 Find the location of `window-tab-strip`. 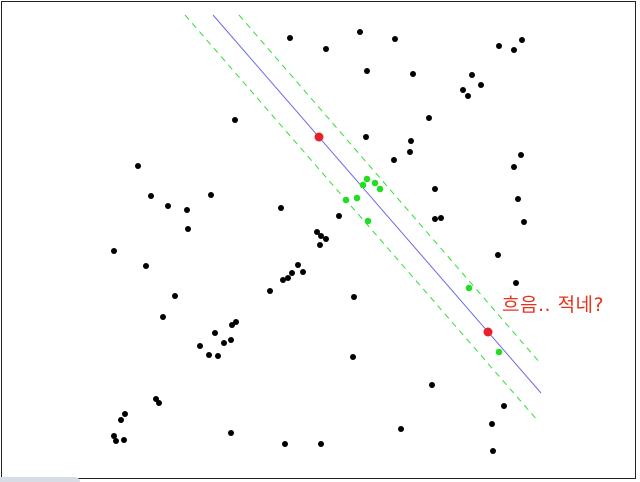

window-tab-strip is located at coordinates (40, 479).